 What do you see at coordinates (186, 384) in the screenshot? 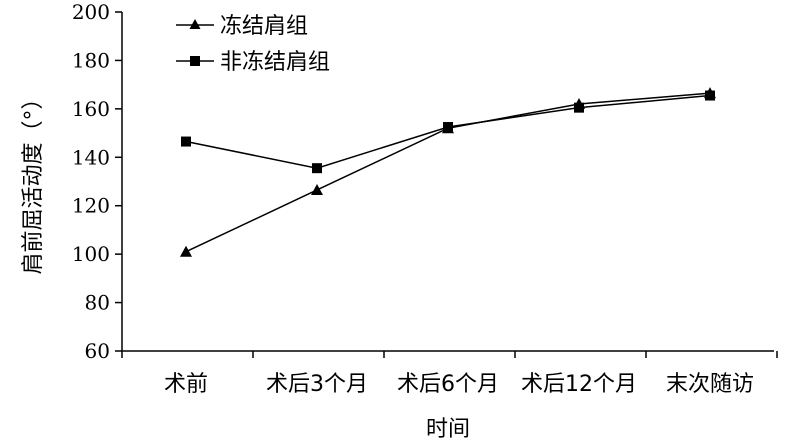
I see `x-tick-label: 术前` at bounding box center [186, 384].